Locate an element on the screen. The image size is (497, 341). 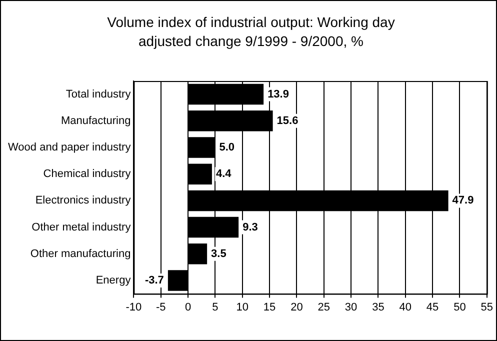
chart-title: Volume index of industrial output: Working day adjusted change 9/1999 - 9/2000, % is located at coordinates (251, 32).